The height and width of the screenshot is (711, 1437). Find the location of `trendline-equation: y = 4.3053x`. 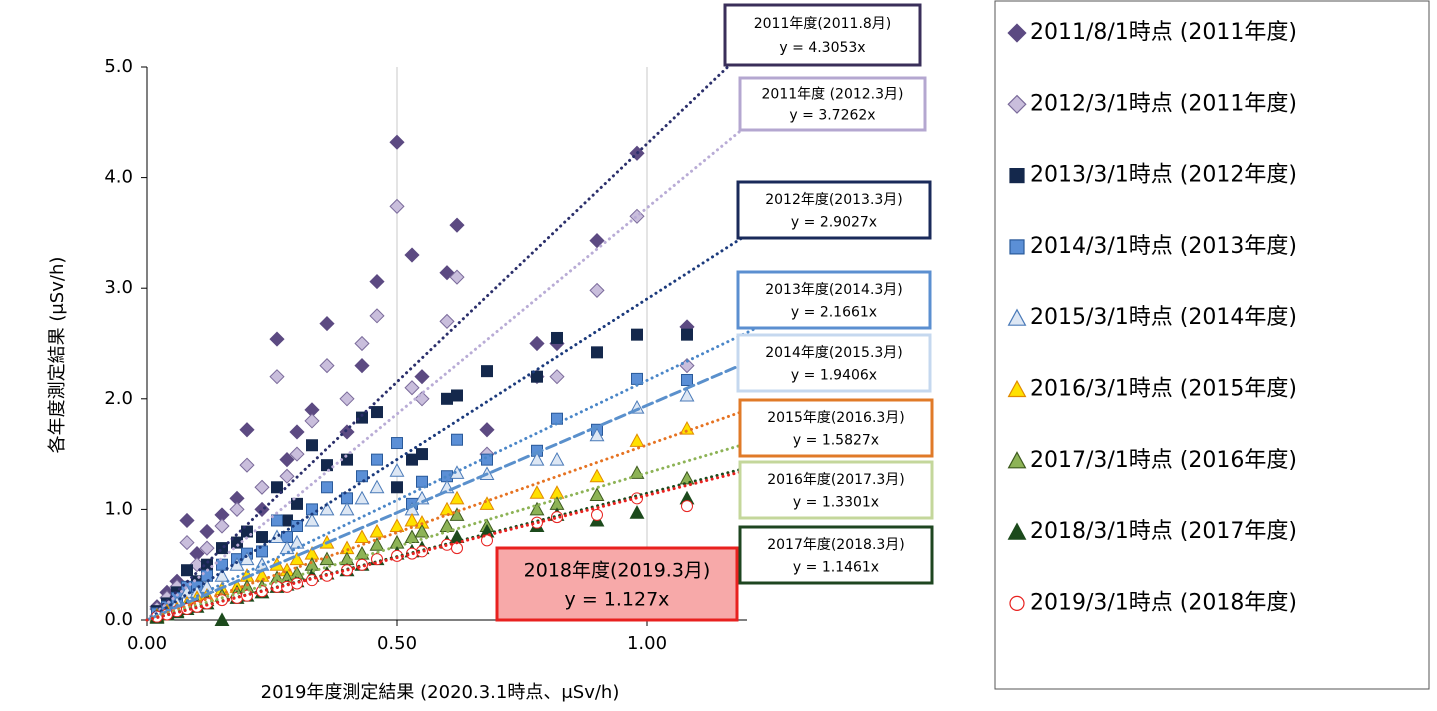

trendline-equation: y = 4.3053x is located at coordinates (822, 48).